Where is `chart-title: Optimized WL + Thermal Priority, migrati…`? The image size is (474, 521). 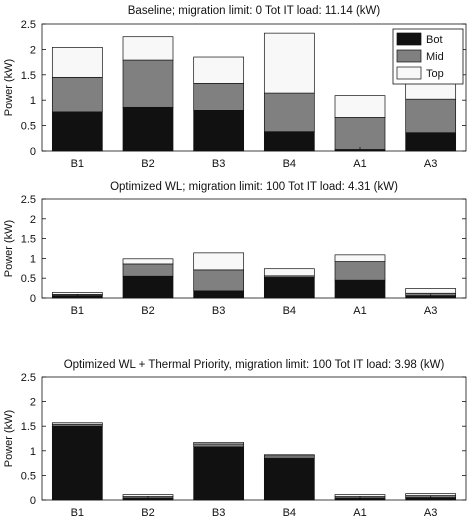
chart-title: Optimized WL + Thermal Priority, migrati… is located at coordinates (254, 365).